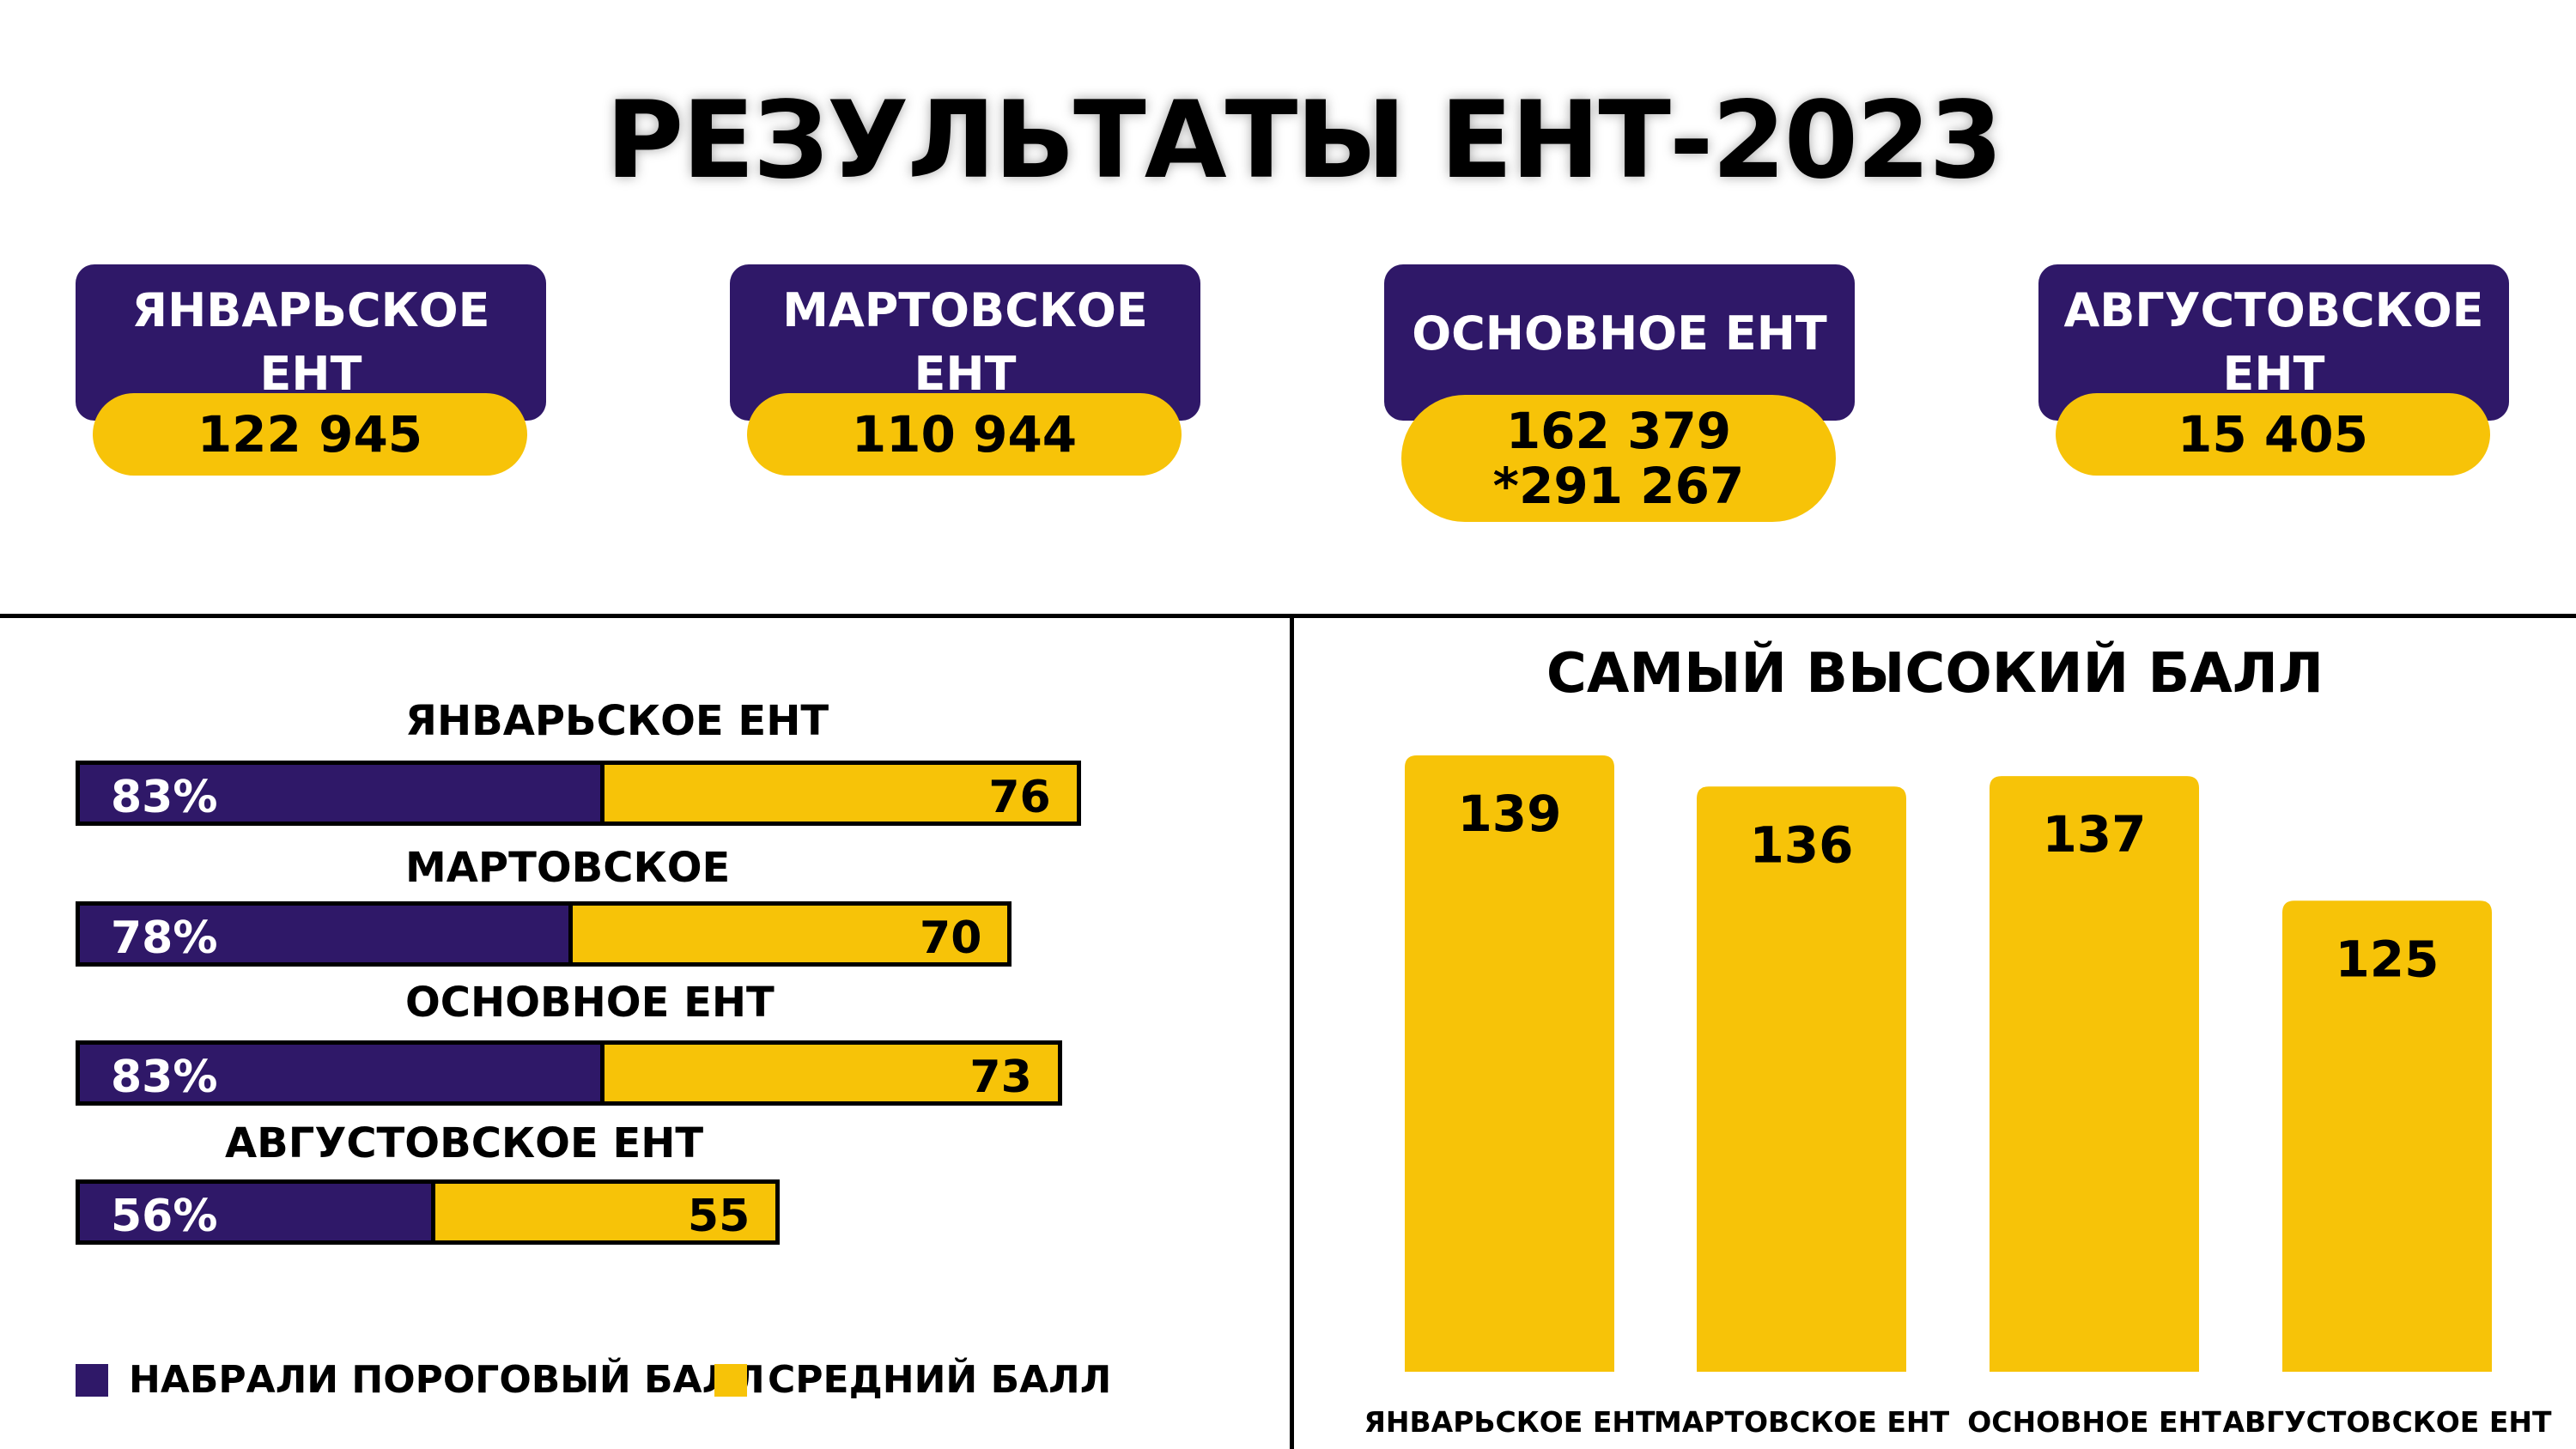  Describe the element at coordinates (2387, 1422) in the screenshot. I see `x-tick-label: АВГУСТОВСКОЕ ЕНТ` at that location.